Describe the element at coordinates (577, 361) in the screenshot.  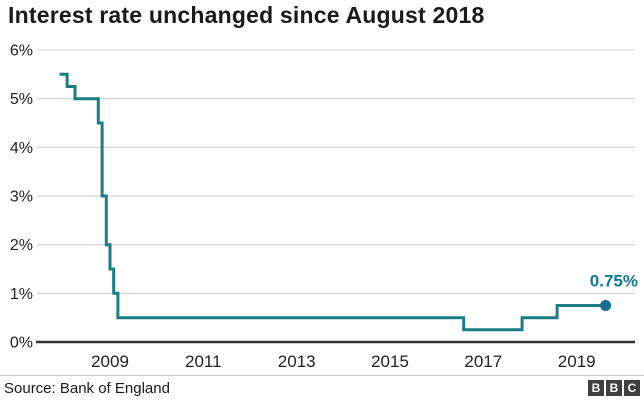
I see `x-tick-label: 2019` at that location.